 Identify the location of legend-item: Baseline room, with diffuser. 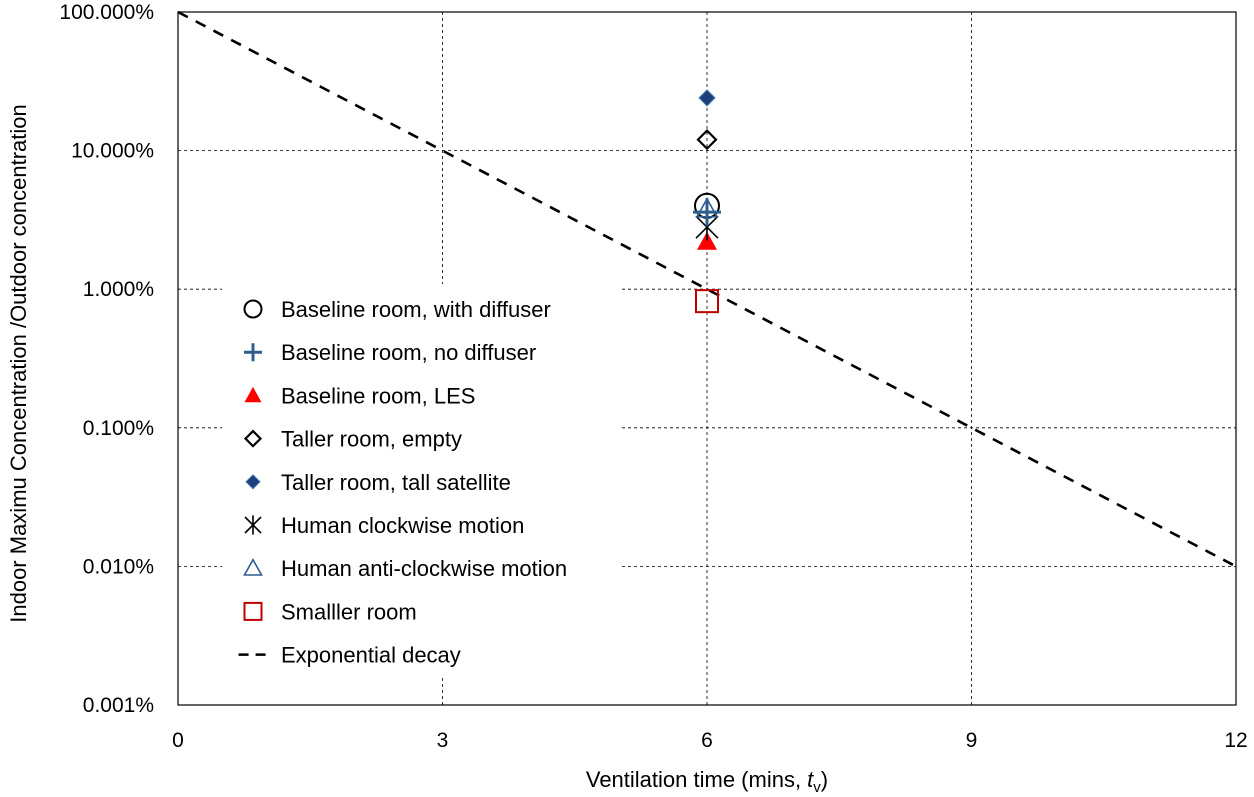
(397, 309).